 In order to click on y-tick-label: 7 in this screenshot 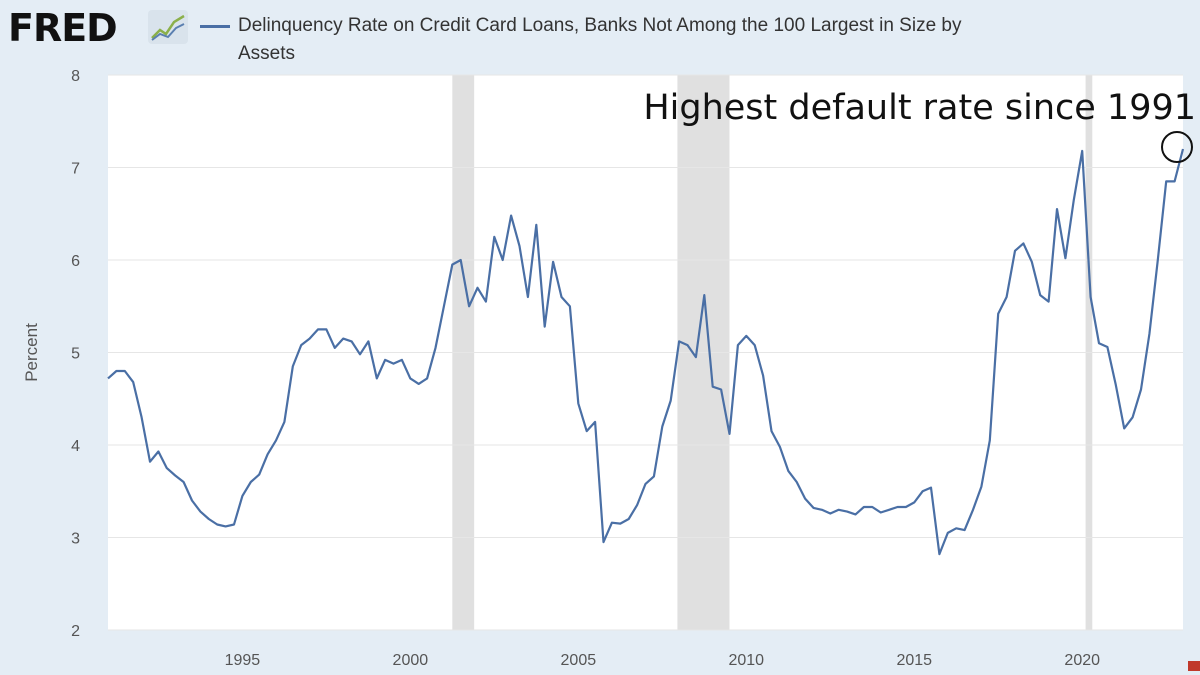, I will do `click(75, 169)`.